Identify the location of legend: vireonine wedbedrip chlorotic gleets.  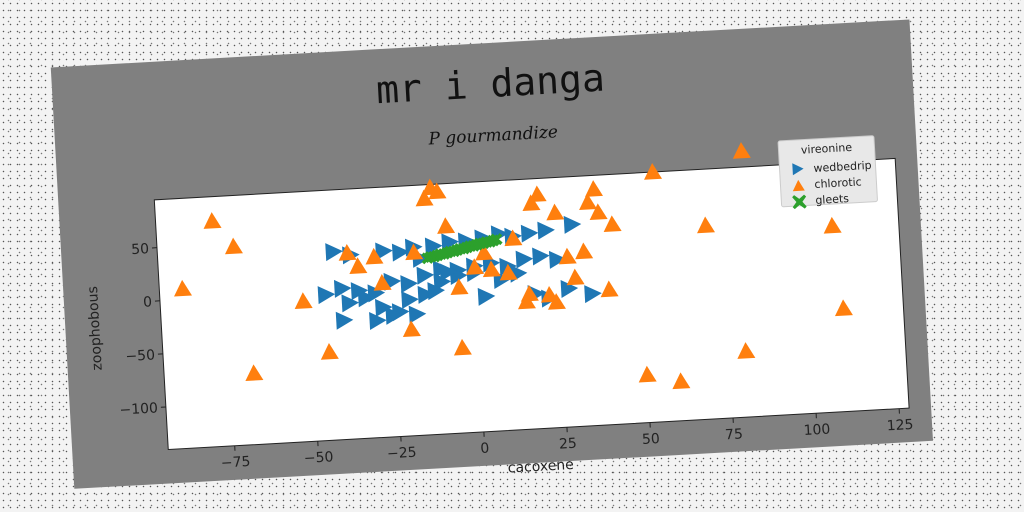
(827, 172).